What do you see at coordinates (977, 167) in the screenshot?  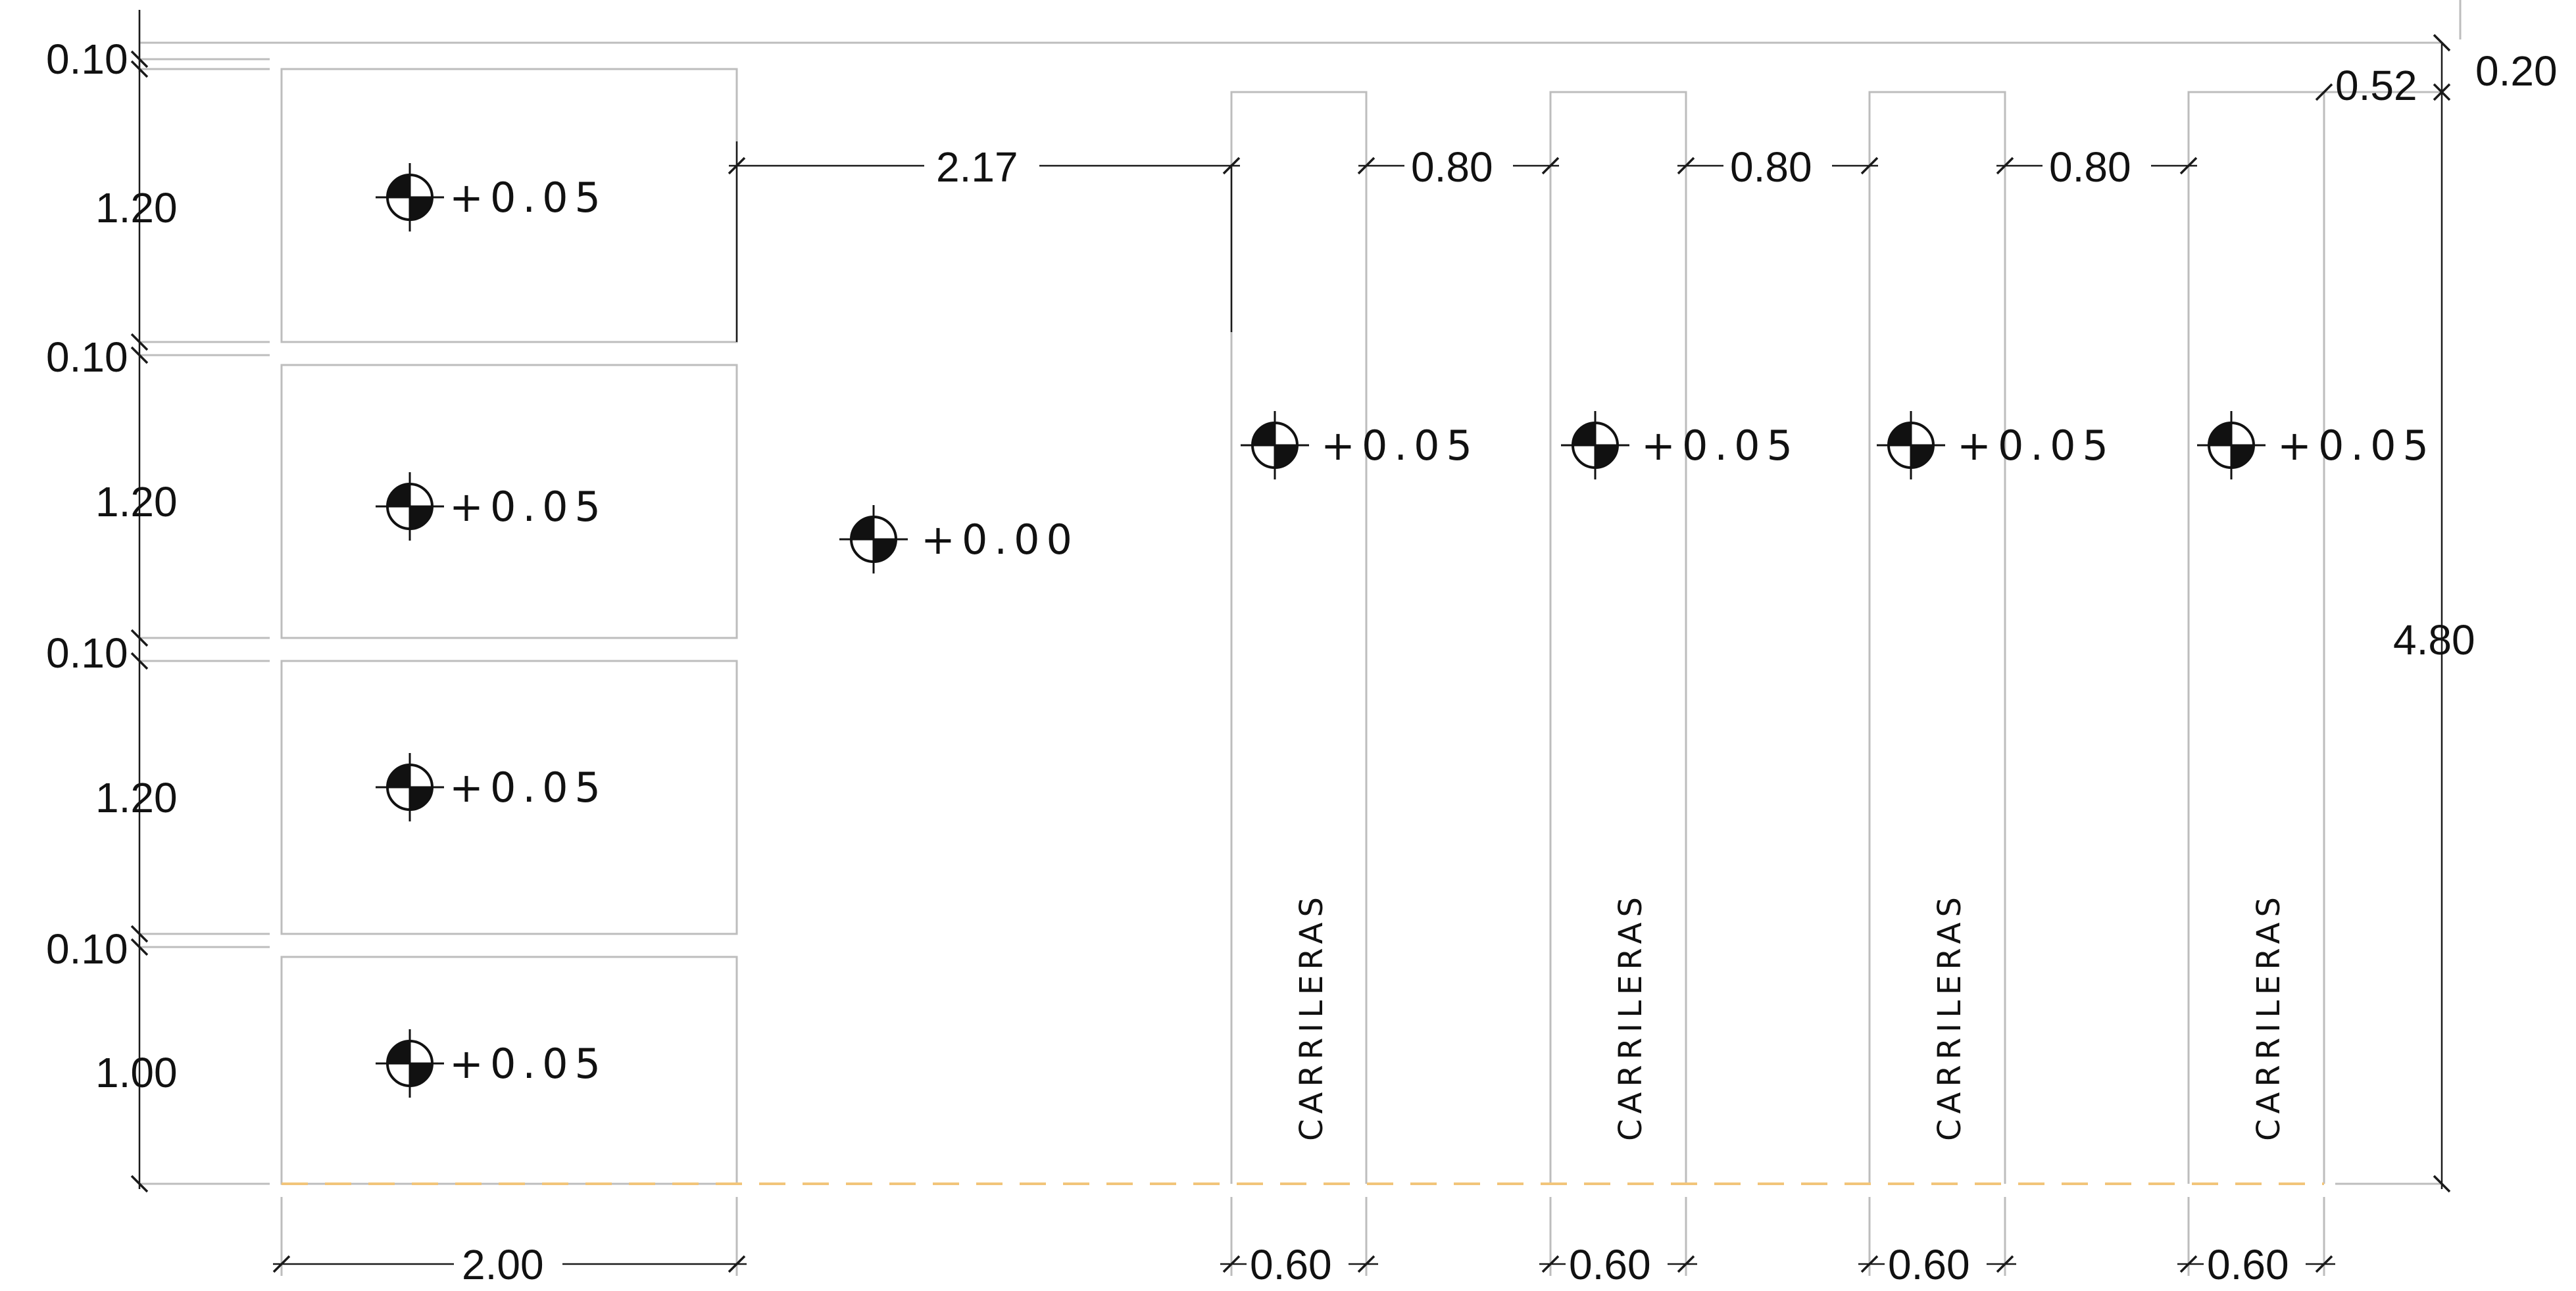 I see `dim-span: 2.17` at bounding box center [977, 167].